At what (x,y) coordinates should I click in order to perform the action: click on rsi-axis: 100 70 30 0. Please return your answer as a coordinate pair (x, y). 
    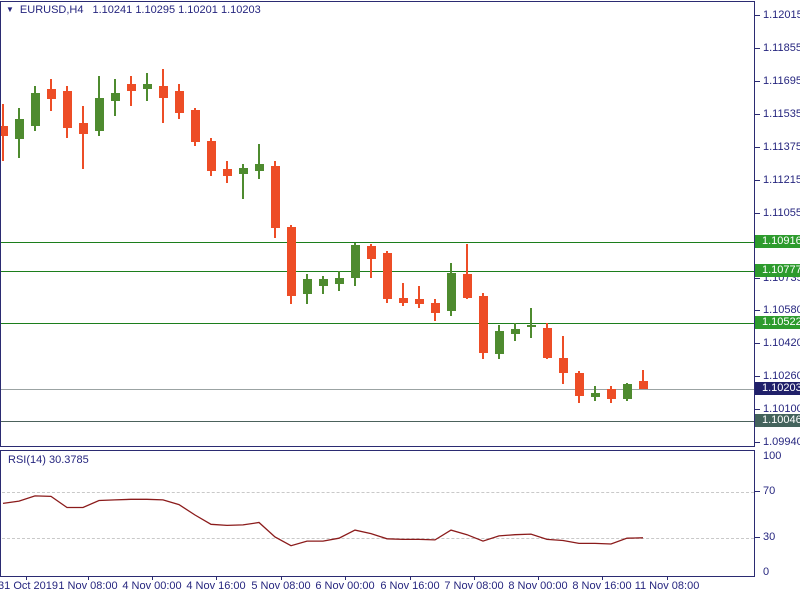
    Looking at the image, I should click on (777, 514).